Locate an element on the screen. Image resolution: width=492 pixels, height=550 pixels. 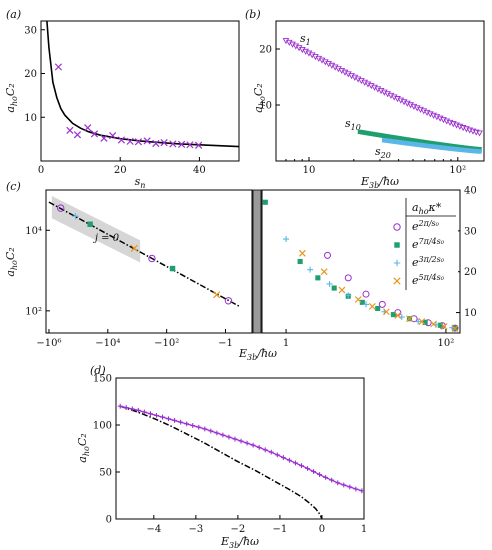
plot-area-b is located at coordinates (382, 96).